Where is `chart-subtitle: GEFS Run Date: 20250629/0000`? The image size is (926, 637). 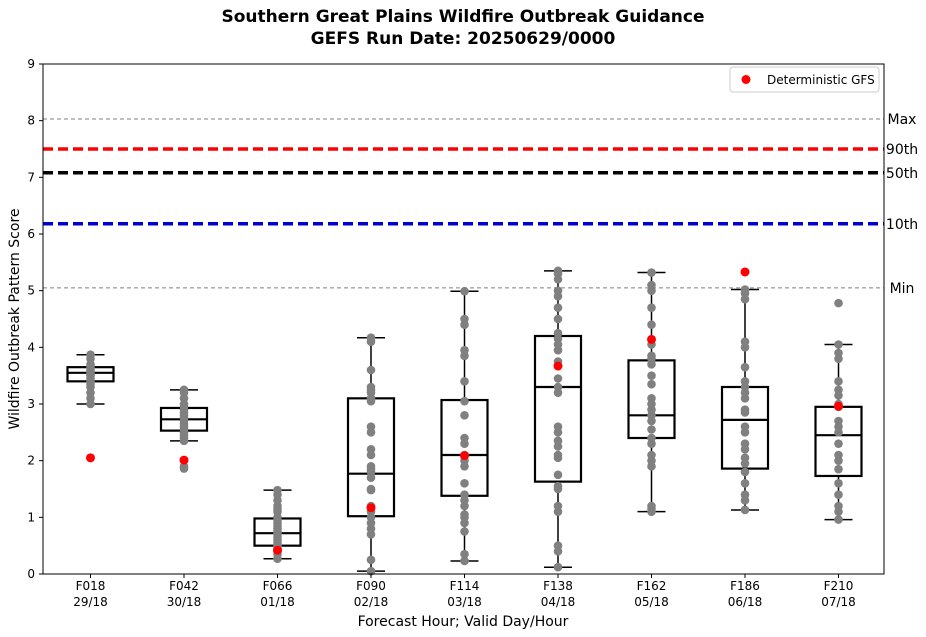 chart-subtitle: GEFS Run Date: 20250629/0000 is located at coordinates (463, 39).